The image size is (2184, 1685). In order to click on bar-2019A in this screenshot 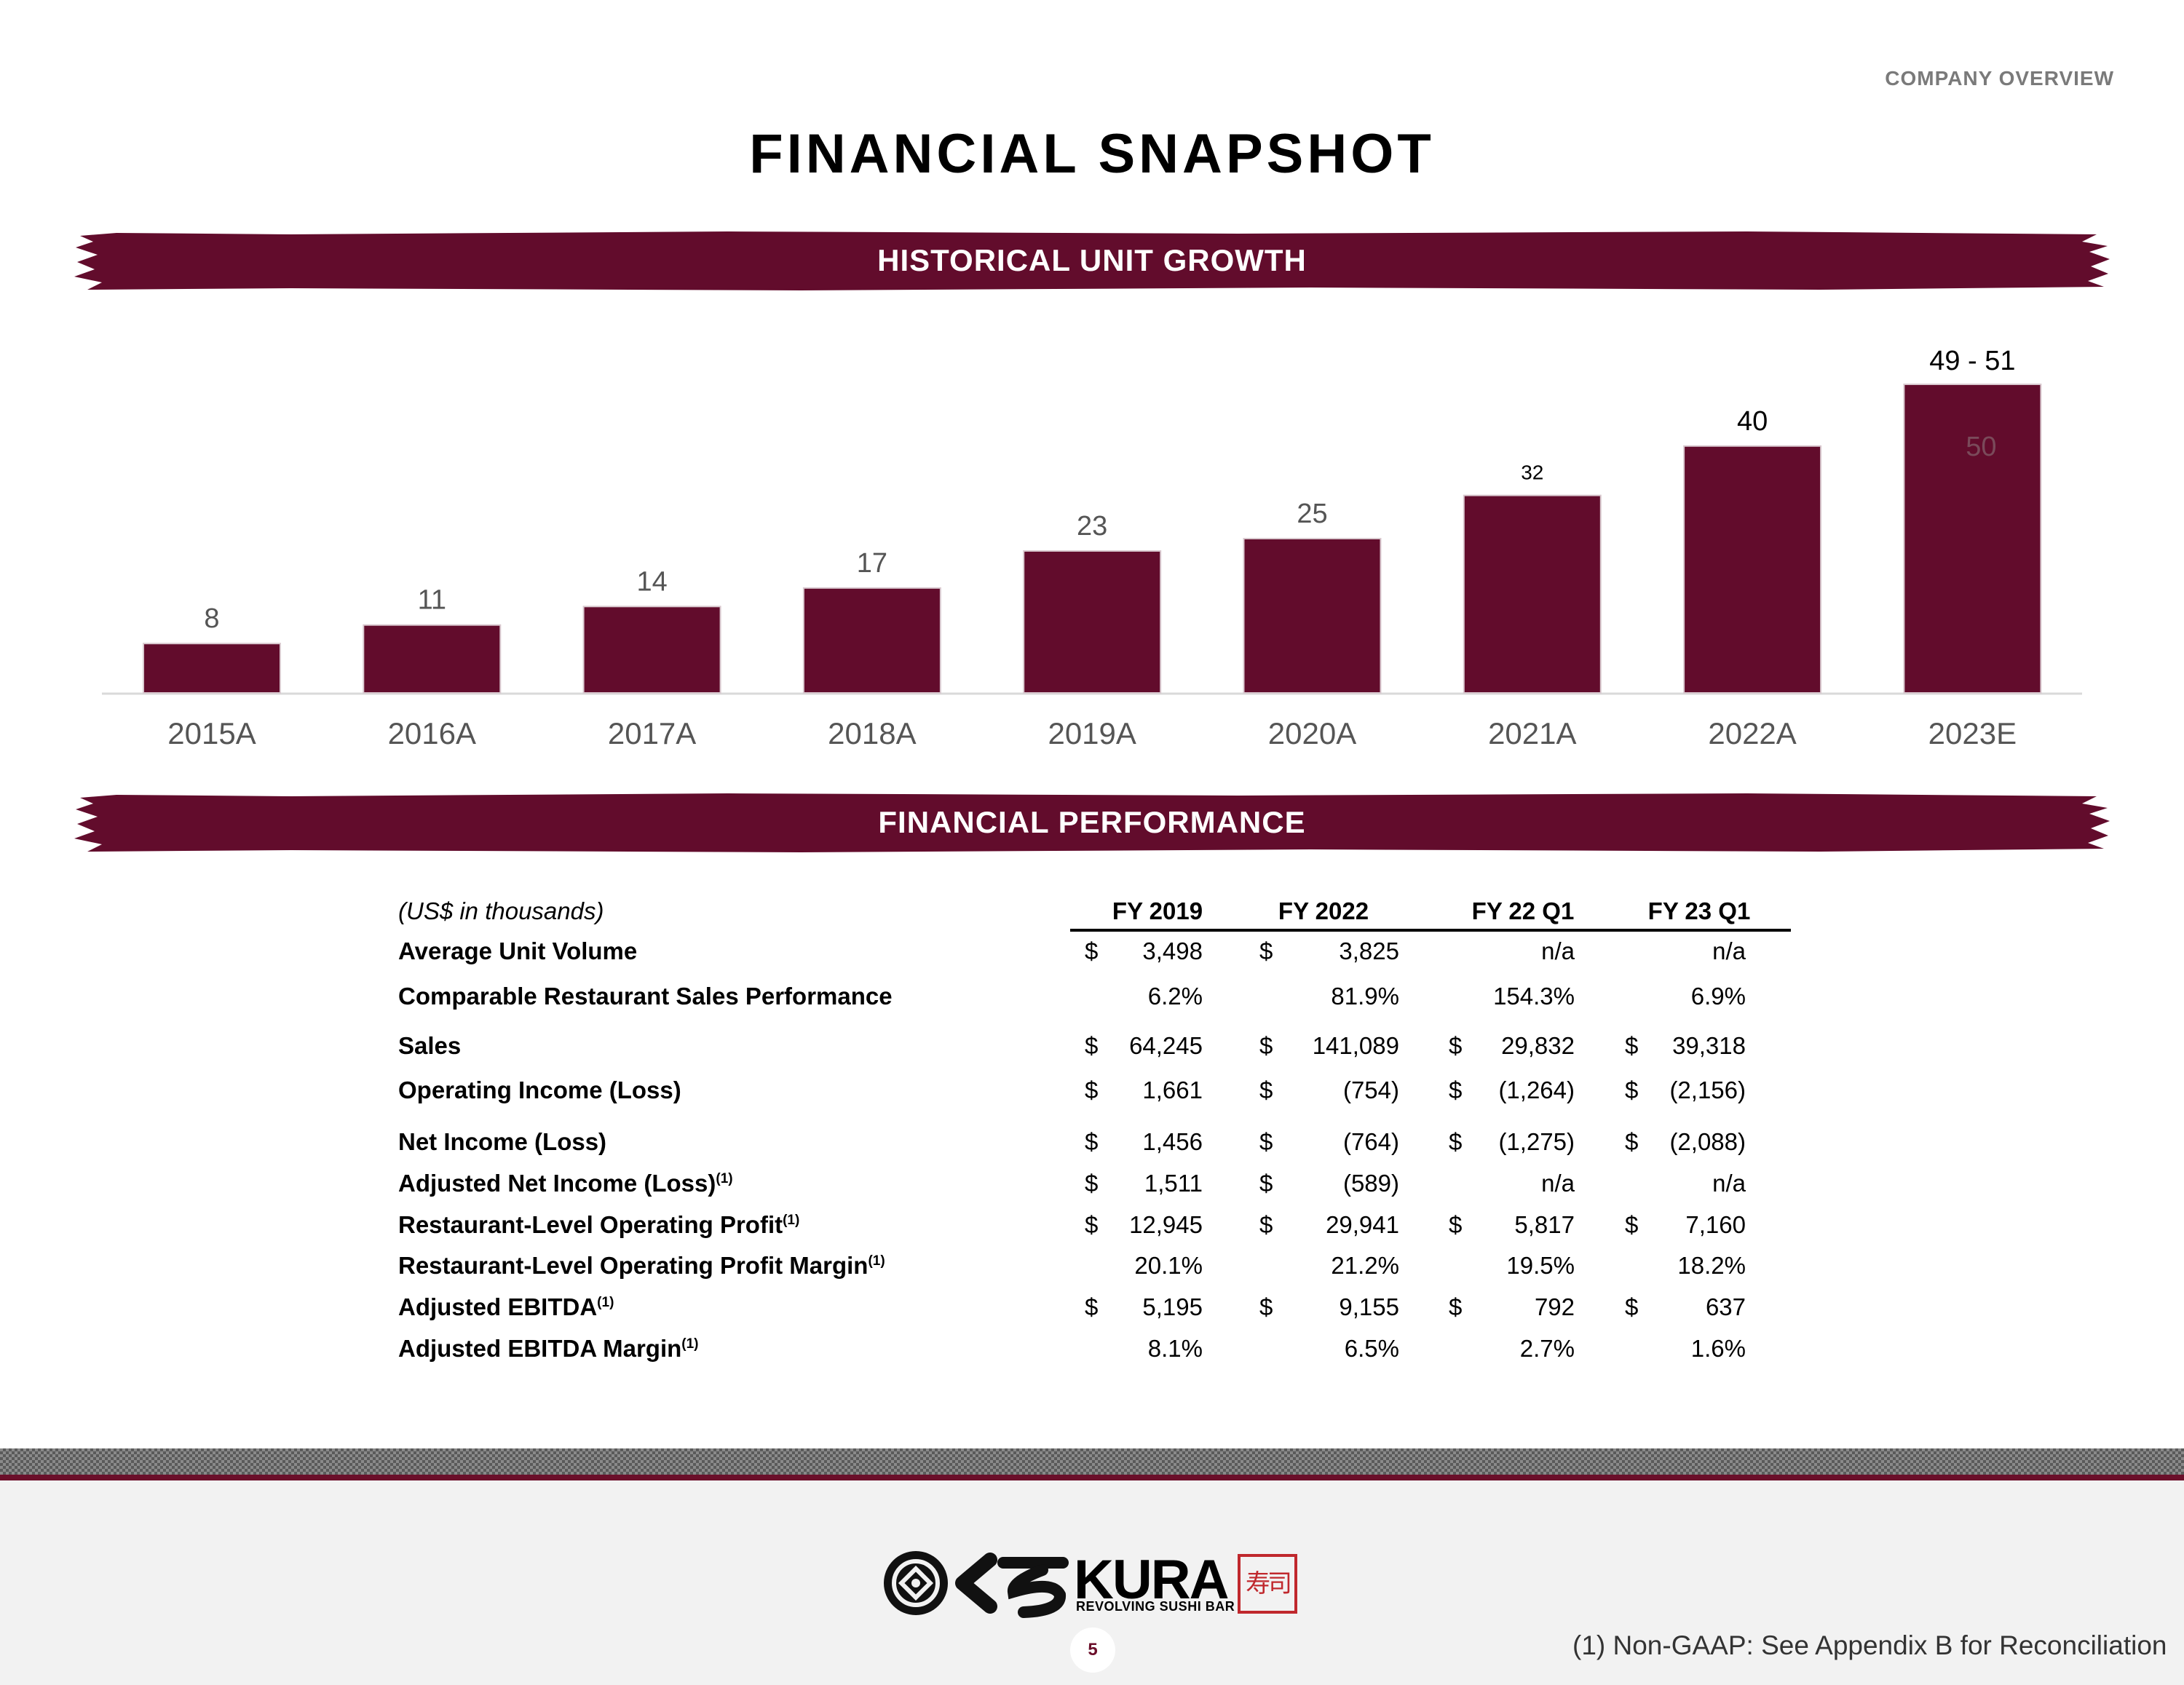, I will do `click(1092, 622)`.